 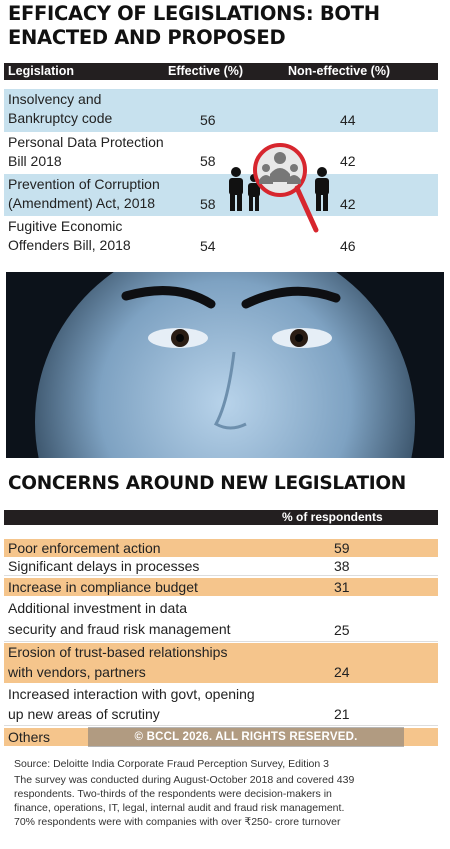 What do you see at coordinates (342, 714) in the screenshot?
I see `concern-value: 21` at bounding box center [342, 714].